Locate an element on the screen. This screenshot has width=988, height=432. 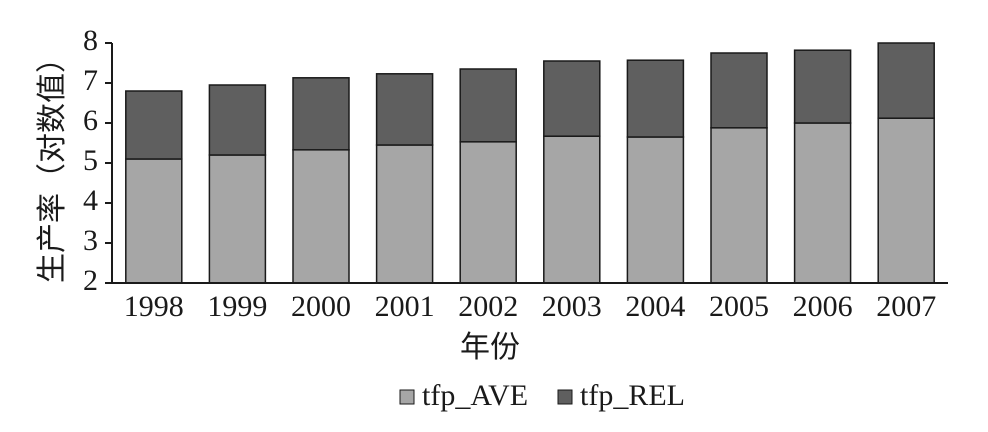
x-tick-label: 1998 is located at coordinates (154, 306).